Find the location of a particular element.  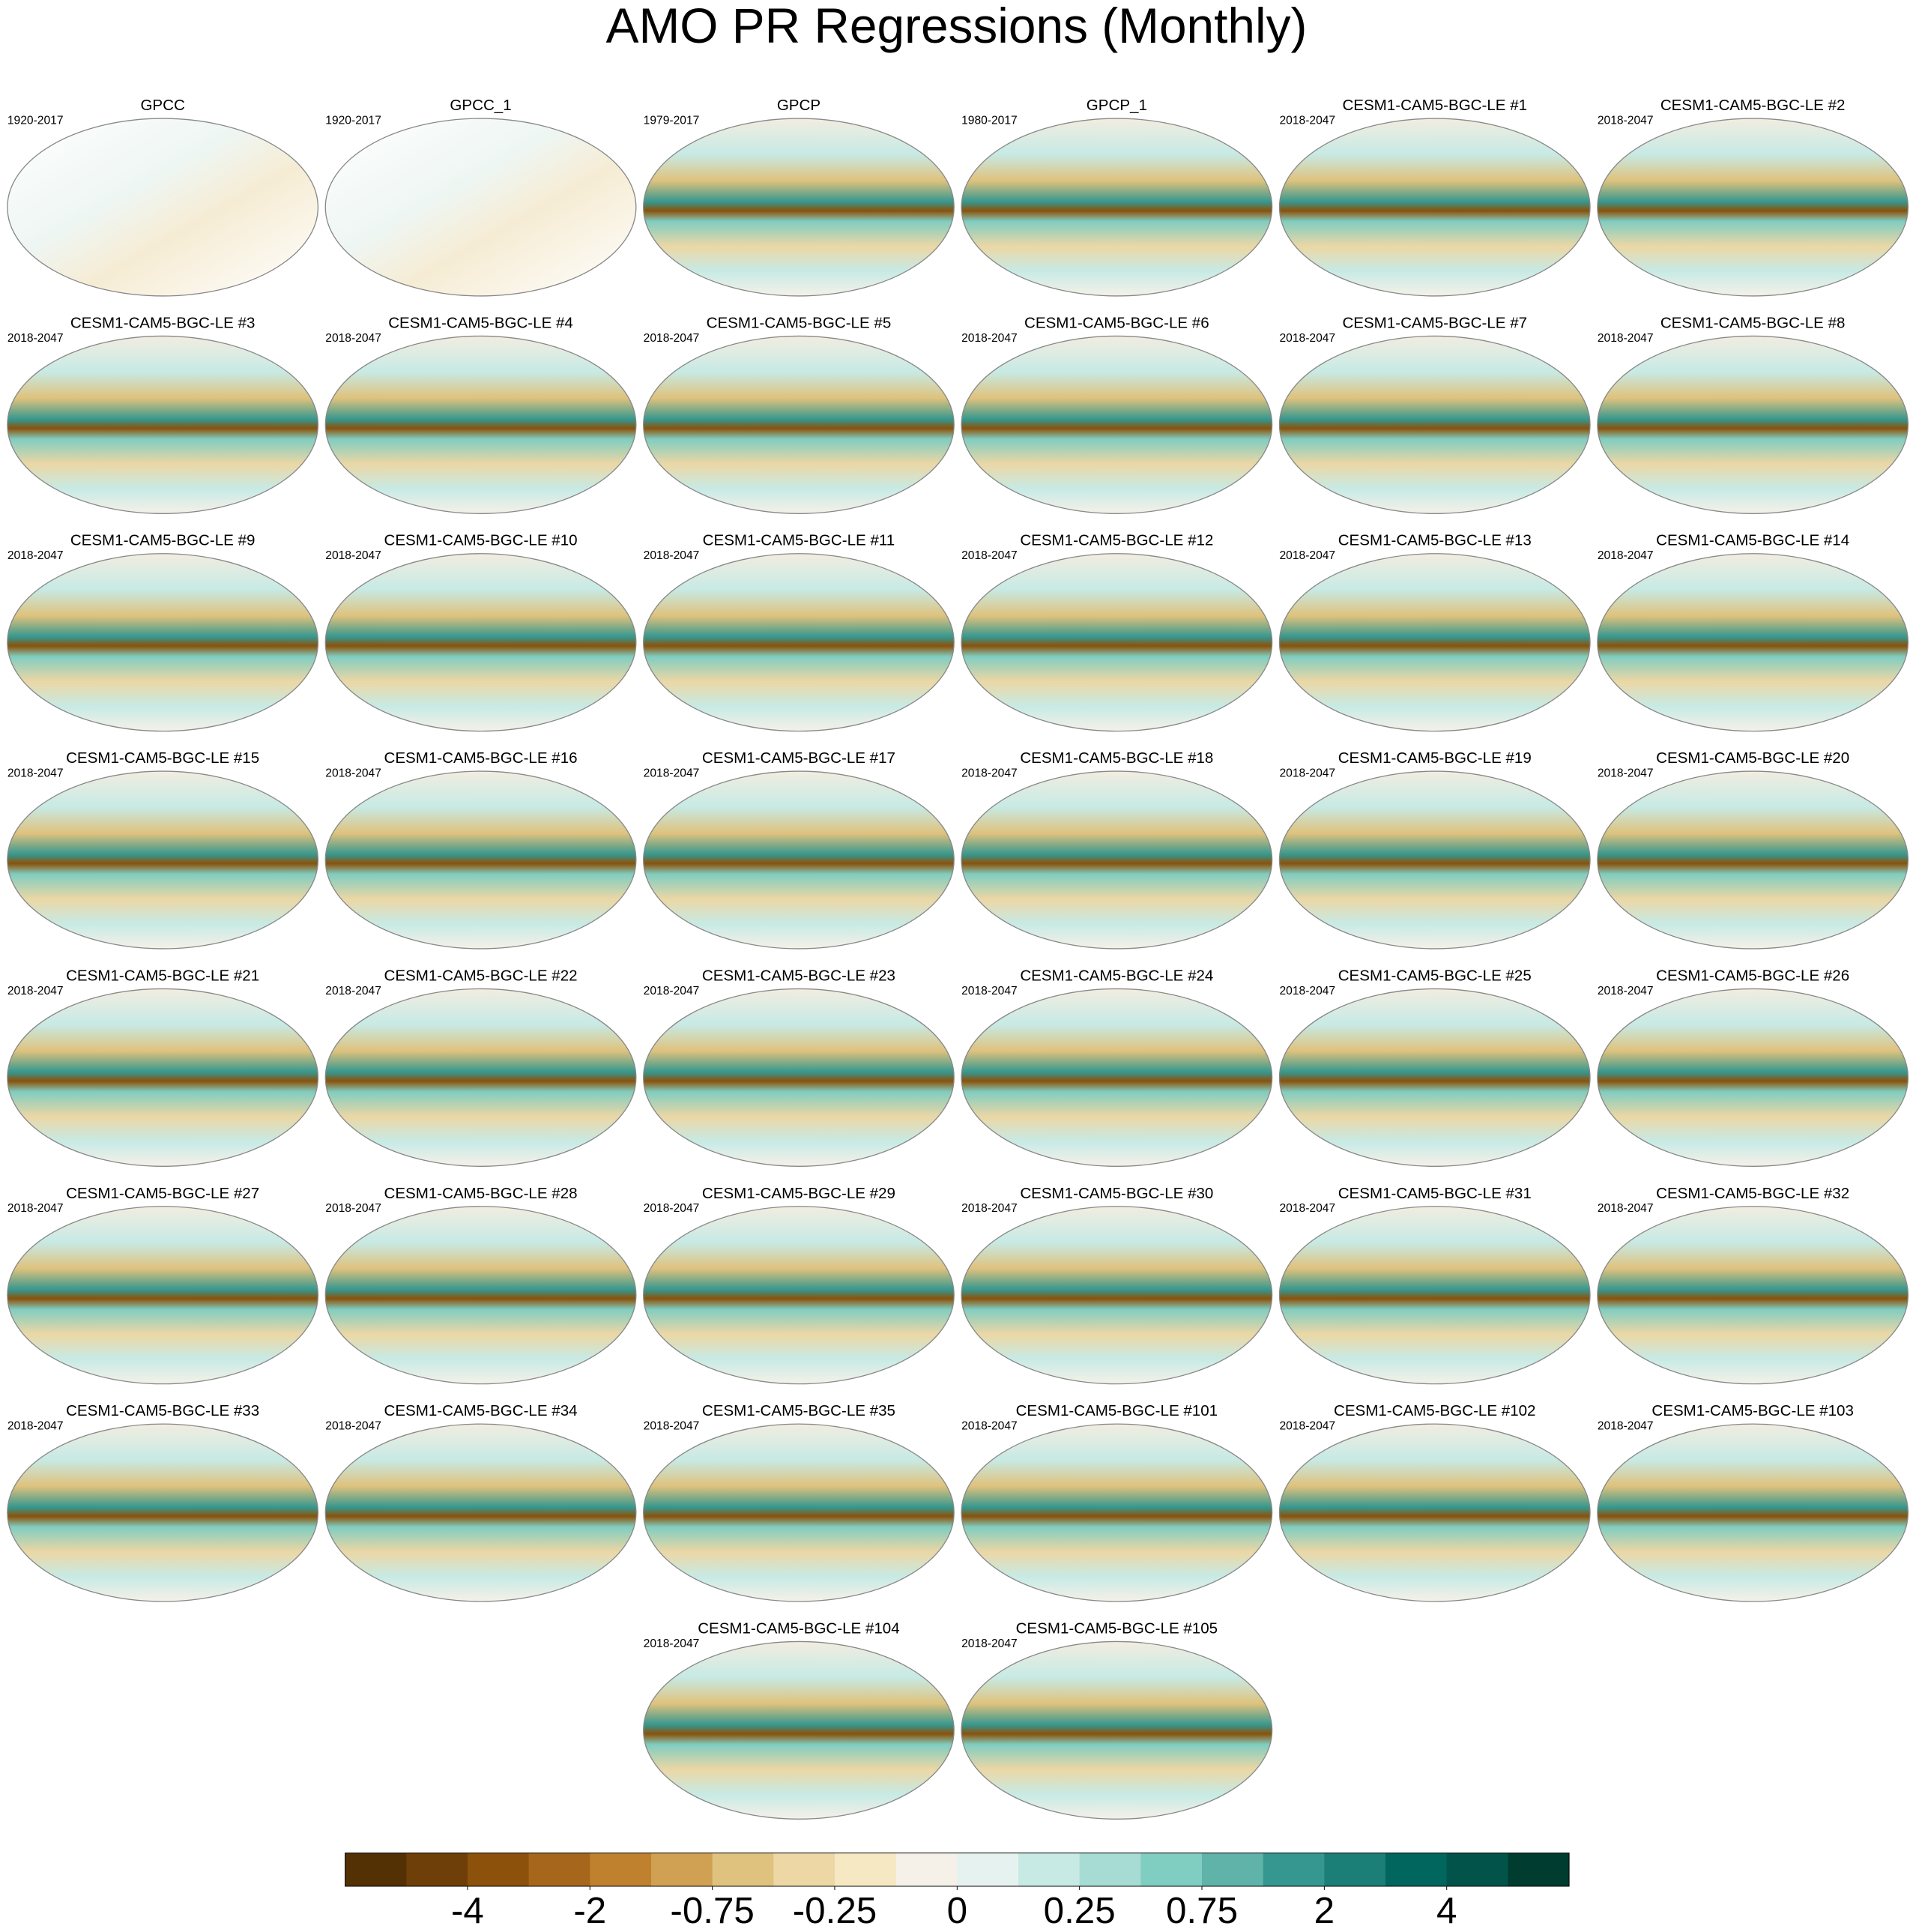

map-panel: CESM1-CAM5-BGC-LE #3 2018-2047 is located at coordinates (163, 414).